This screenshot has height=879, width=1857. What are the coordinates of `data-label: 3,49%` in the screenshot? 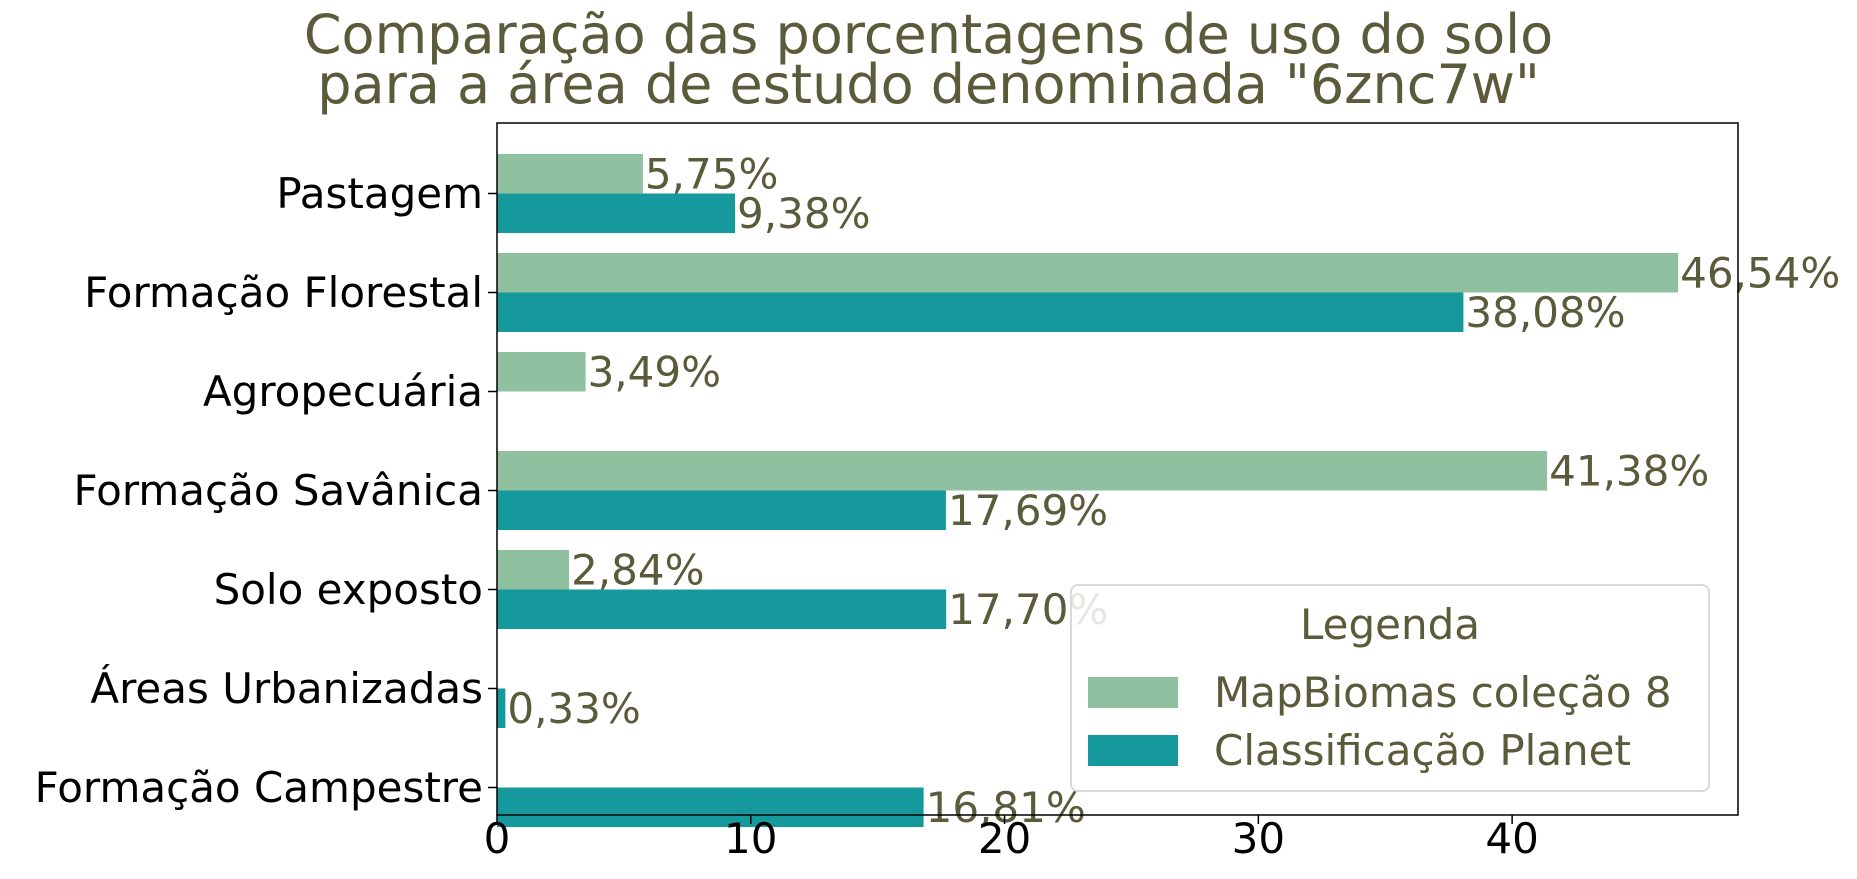 It's located at (654, 371).